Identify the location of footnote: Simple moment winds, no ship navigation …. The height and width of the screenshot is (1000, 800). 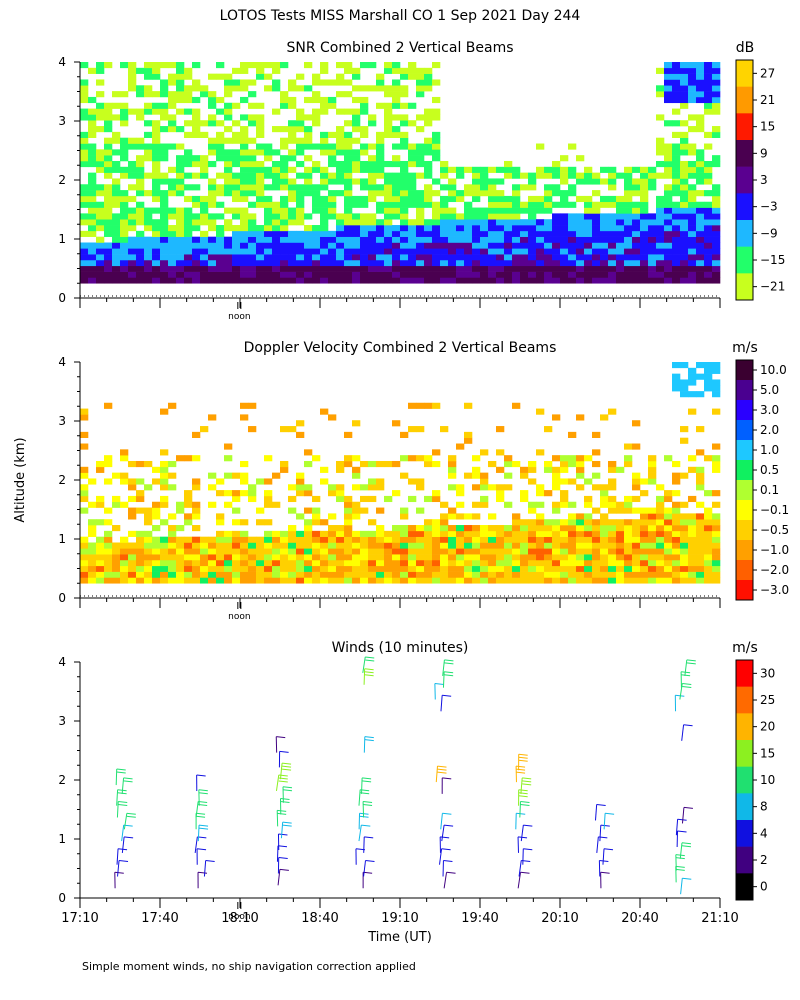
(249, 966).